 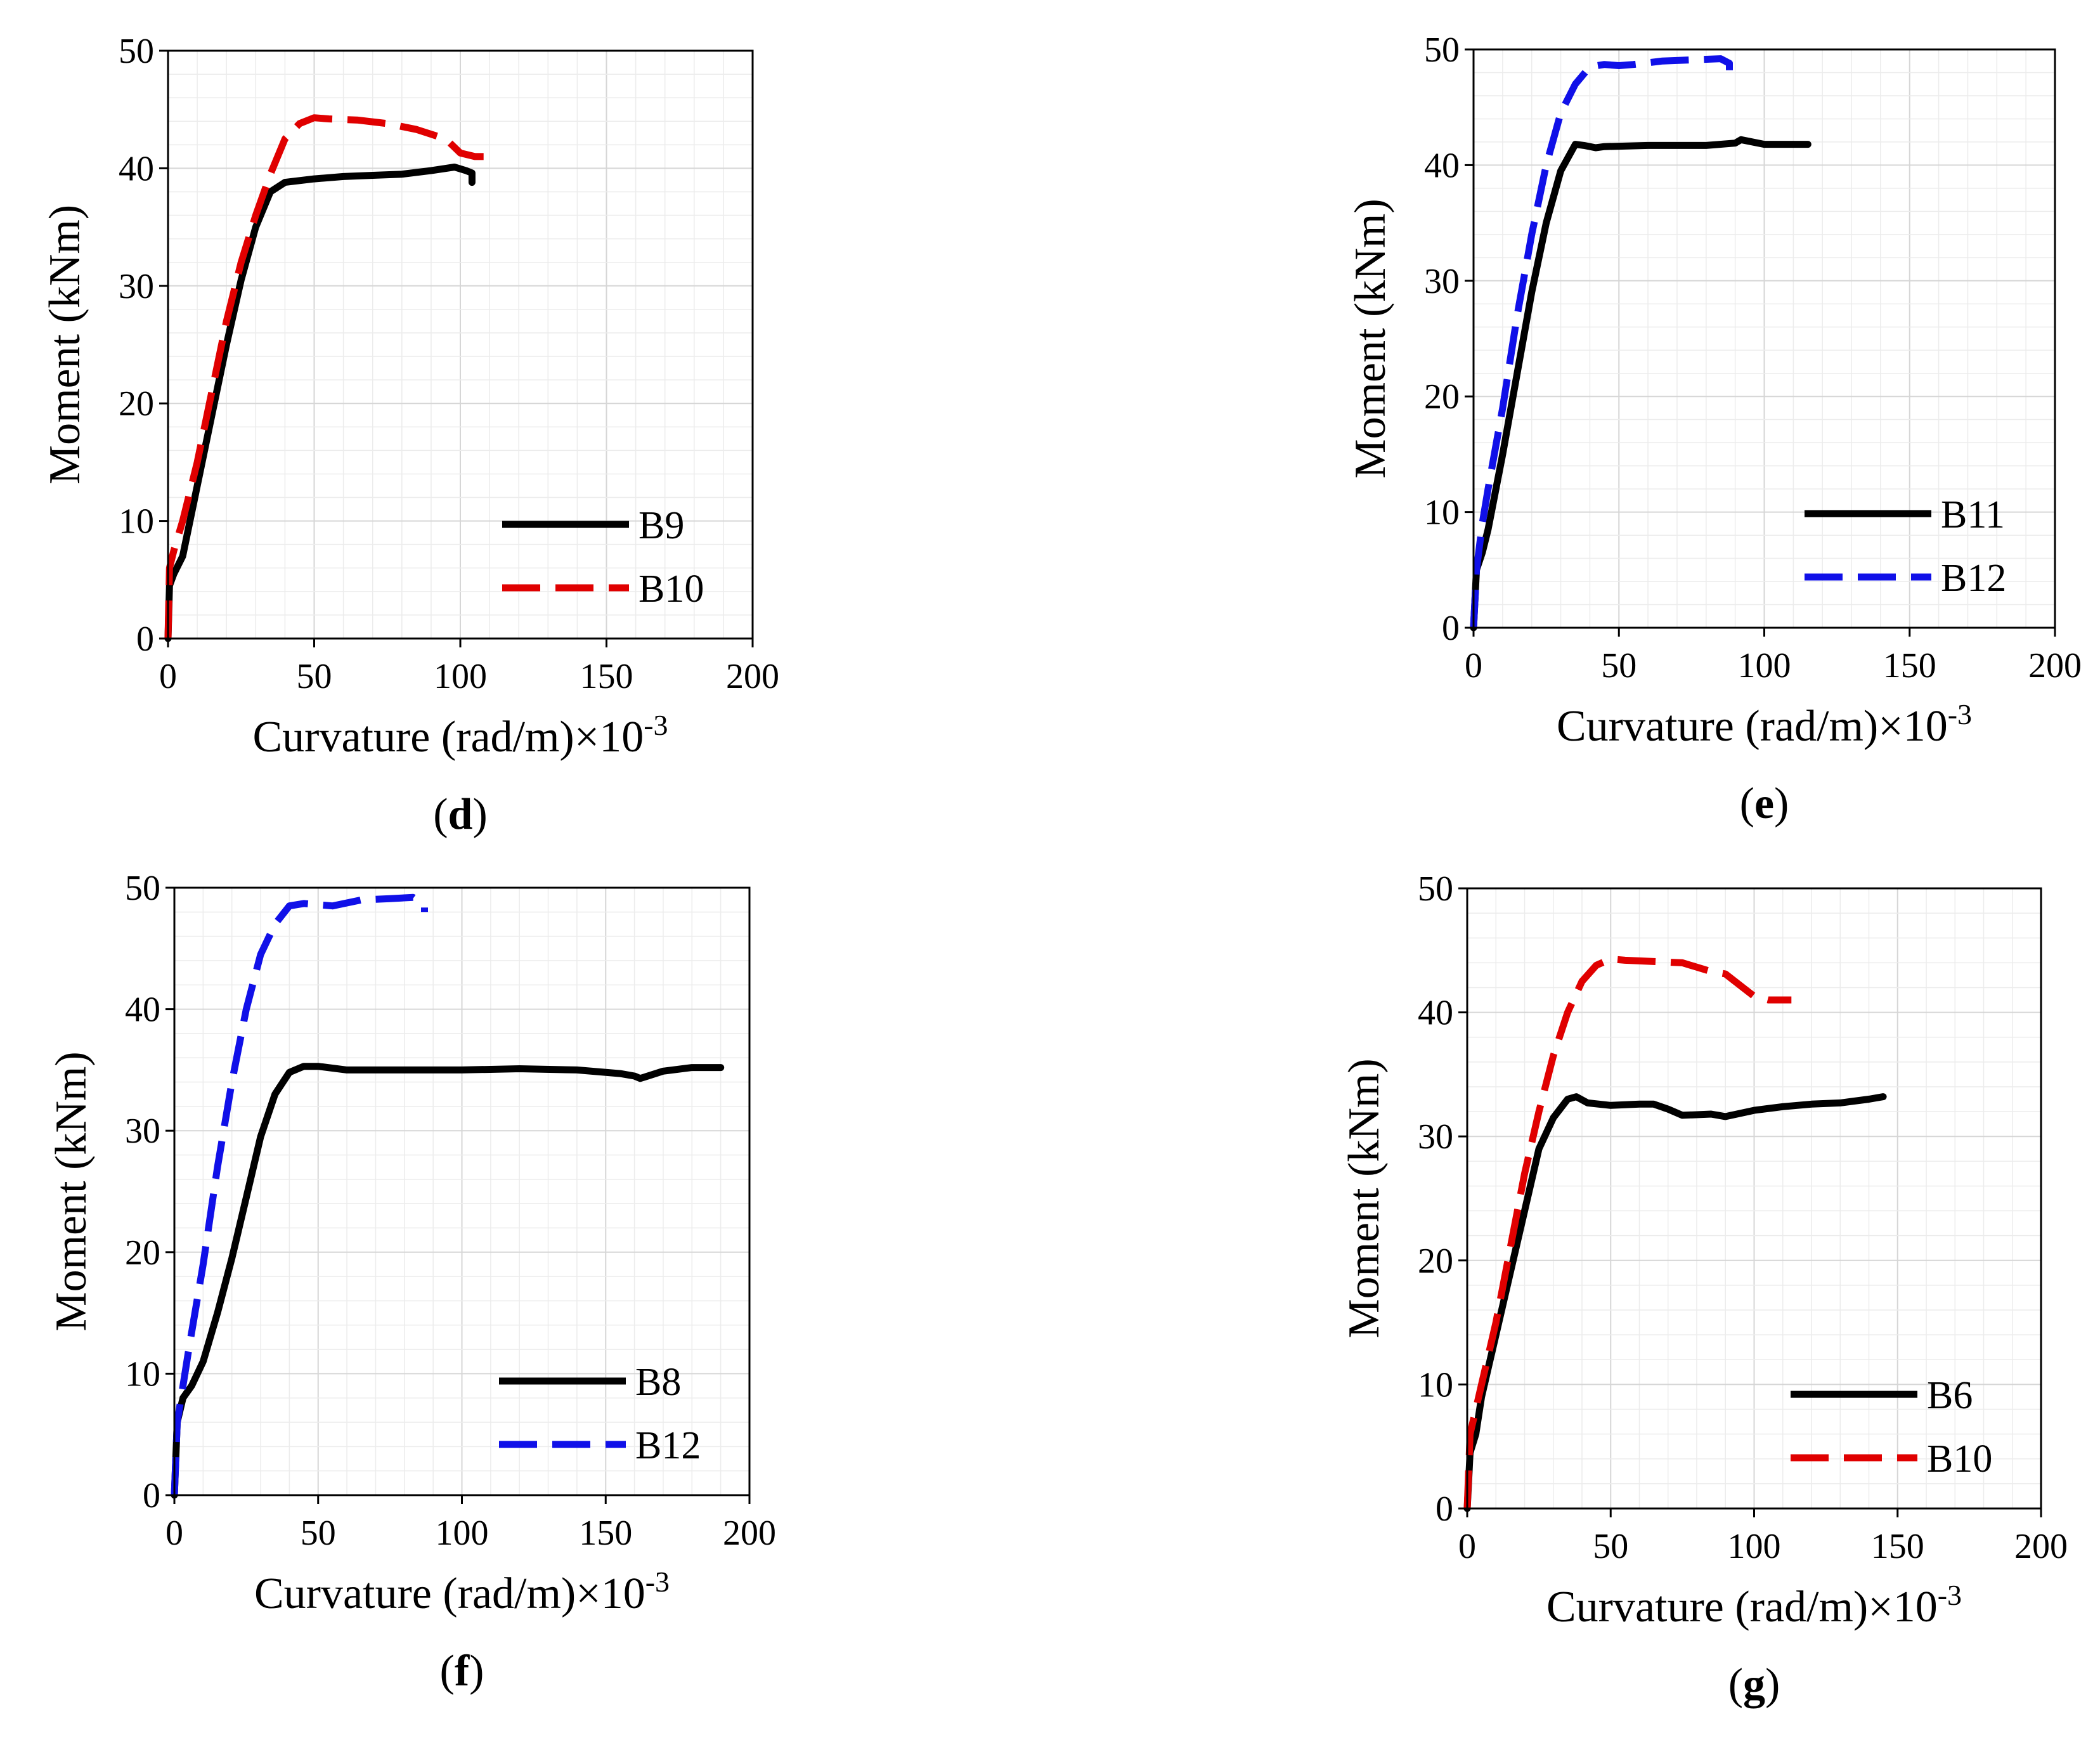 I want to click on y-axis-title-d: Moment (kNm), so click(x=65, y=344).